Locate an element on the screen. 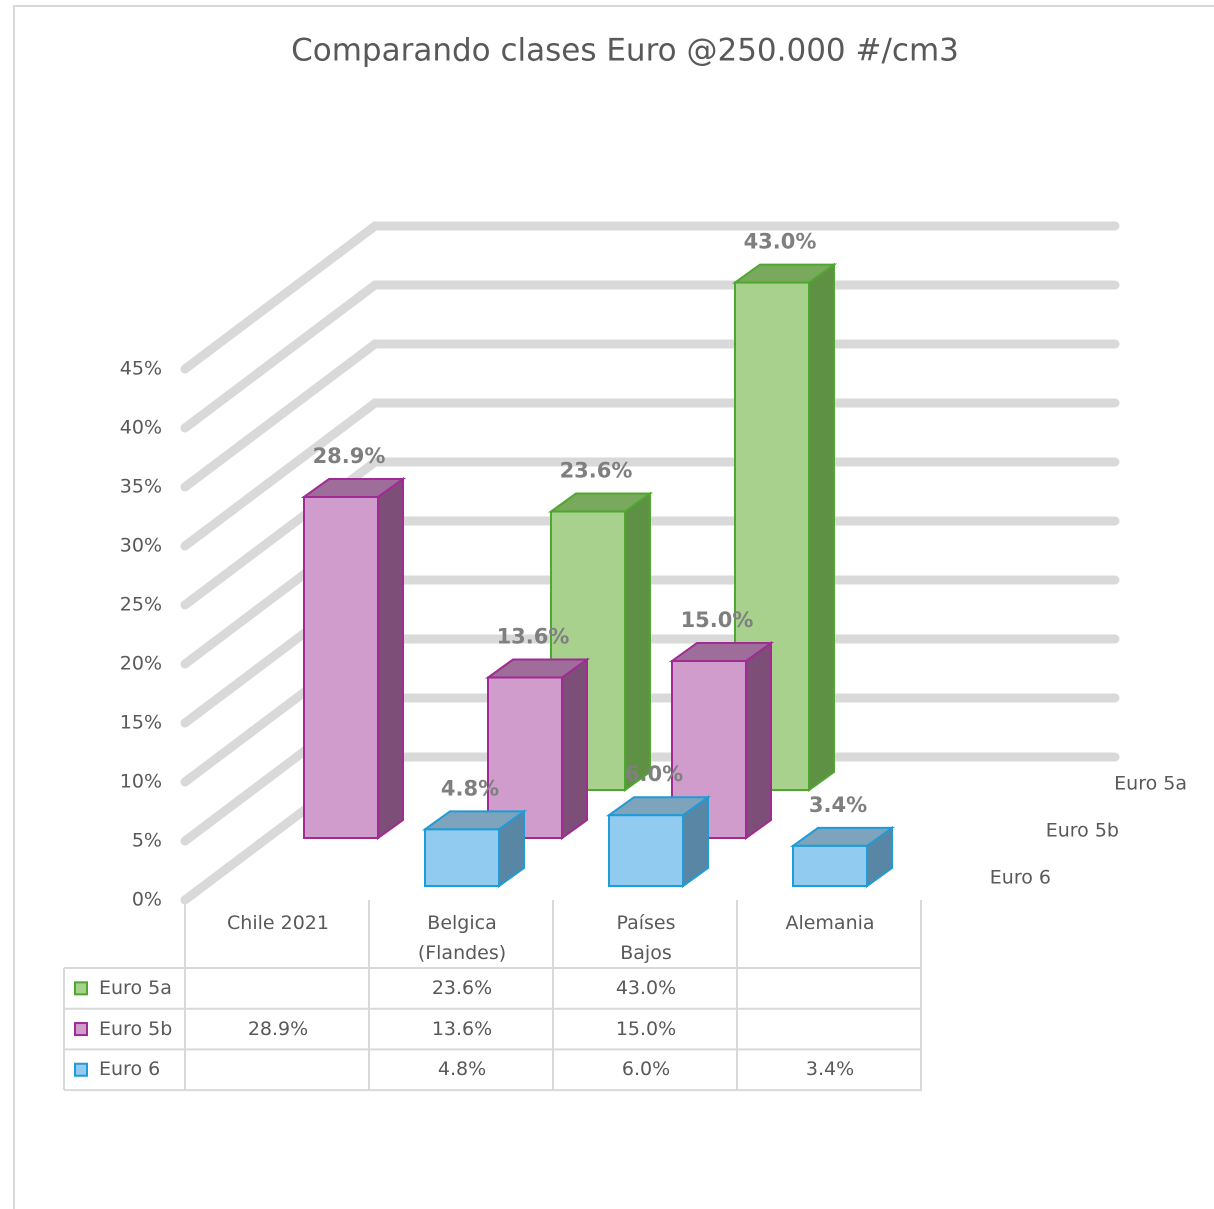 This screenshot has height=1209, width=1214. data-label: 15.0% is located at coordinates (717, 620).